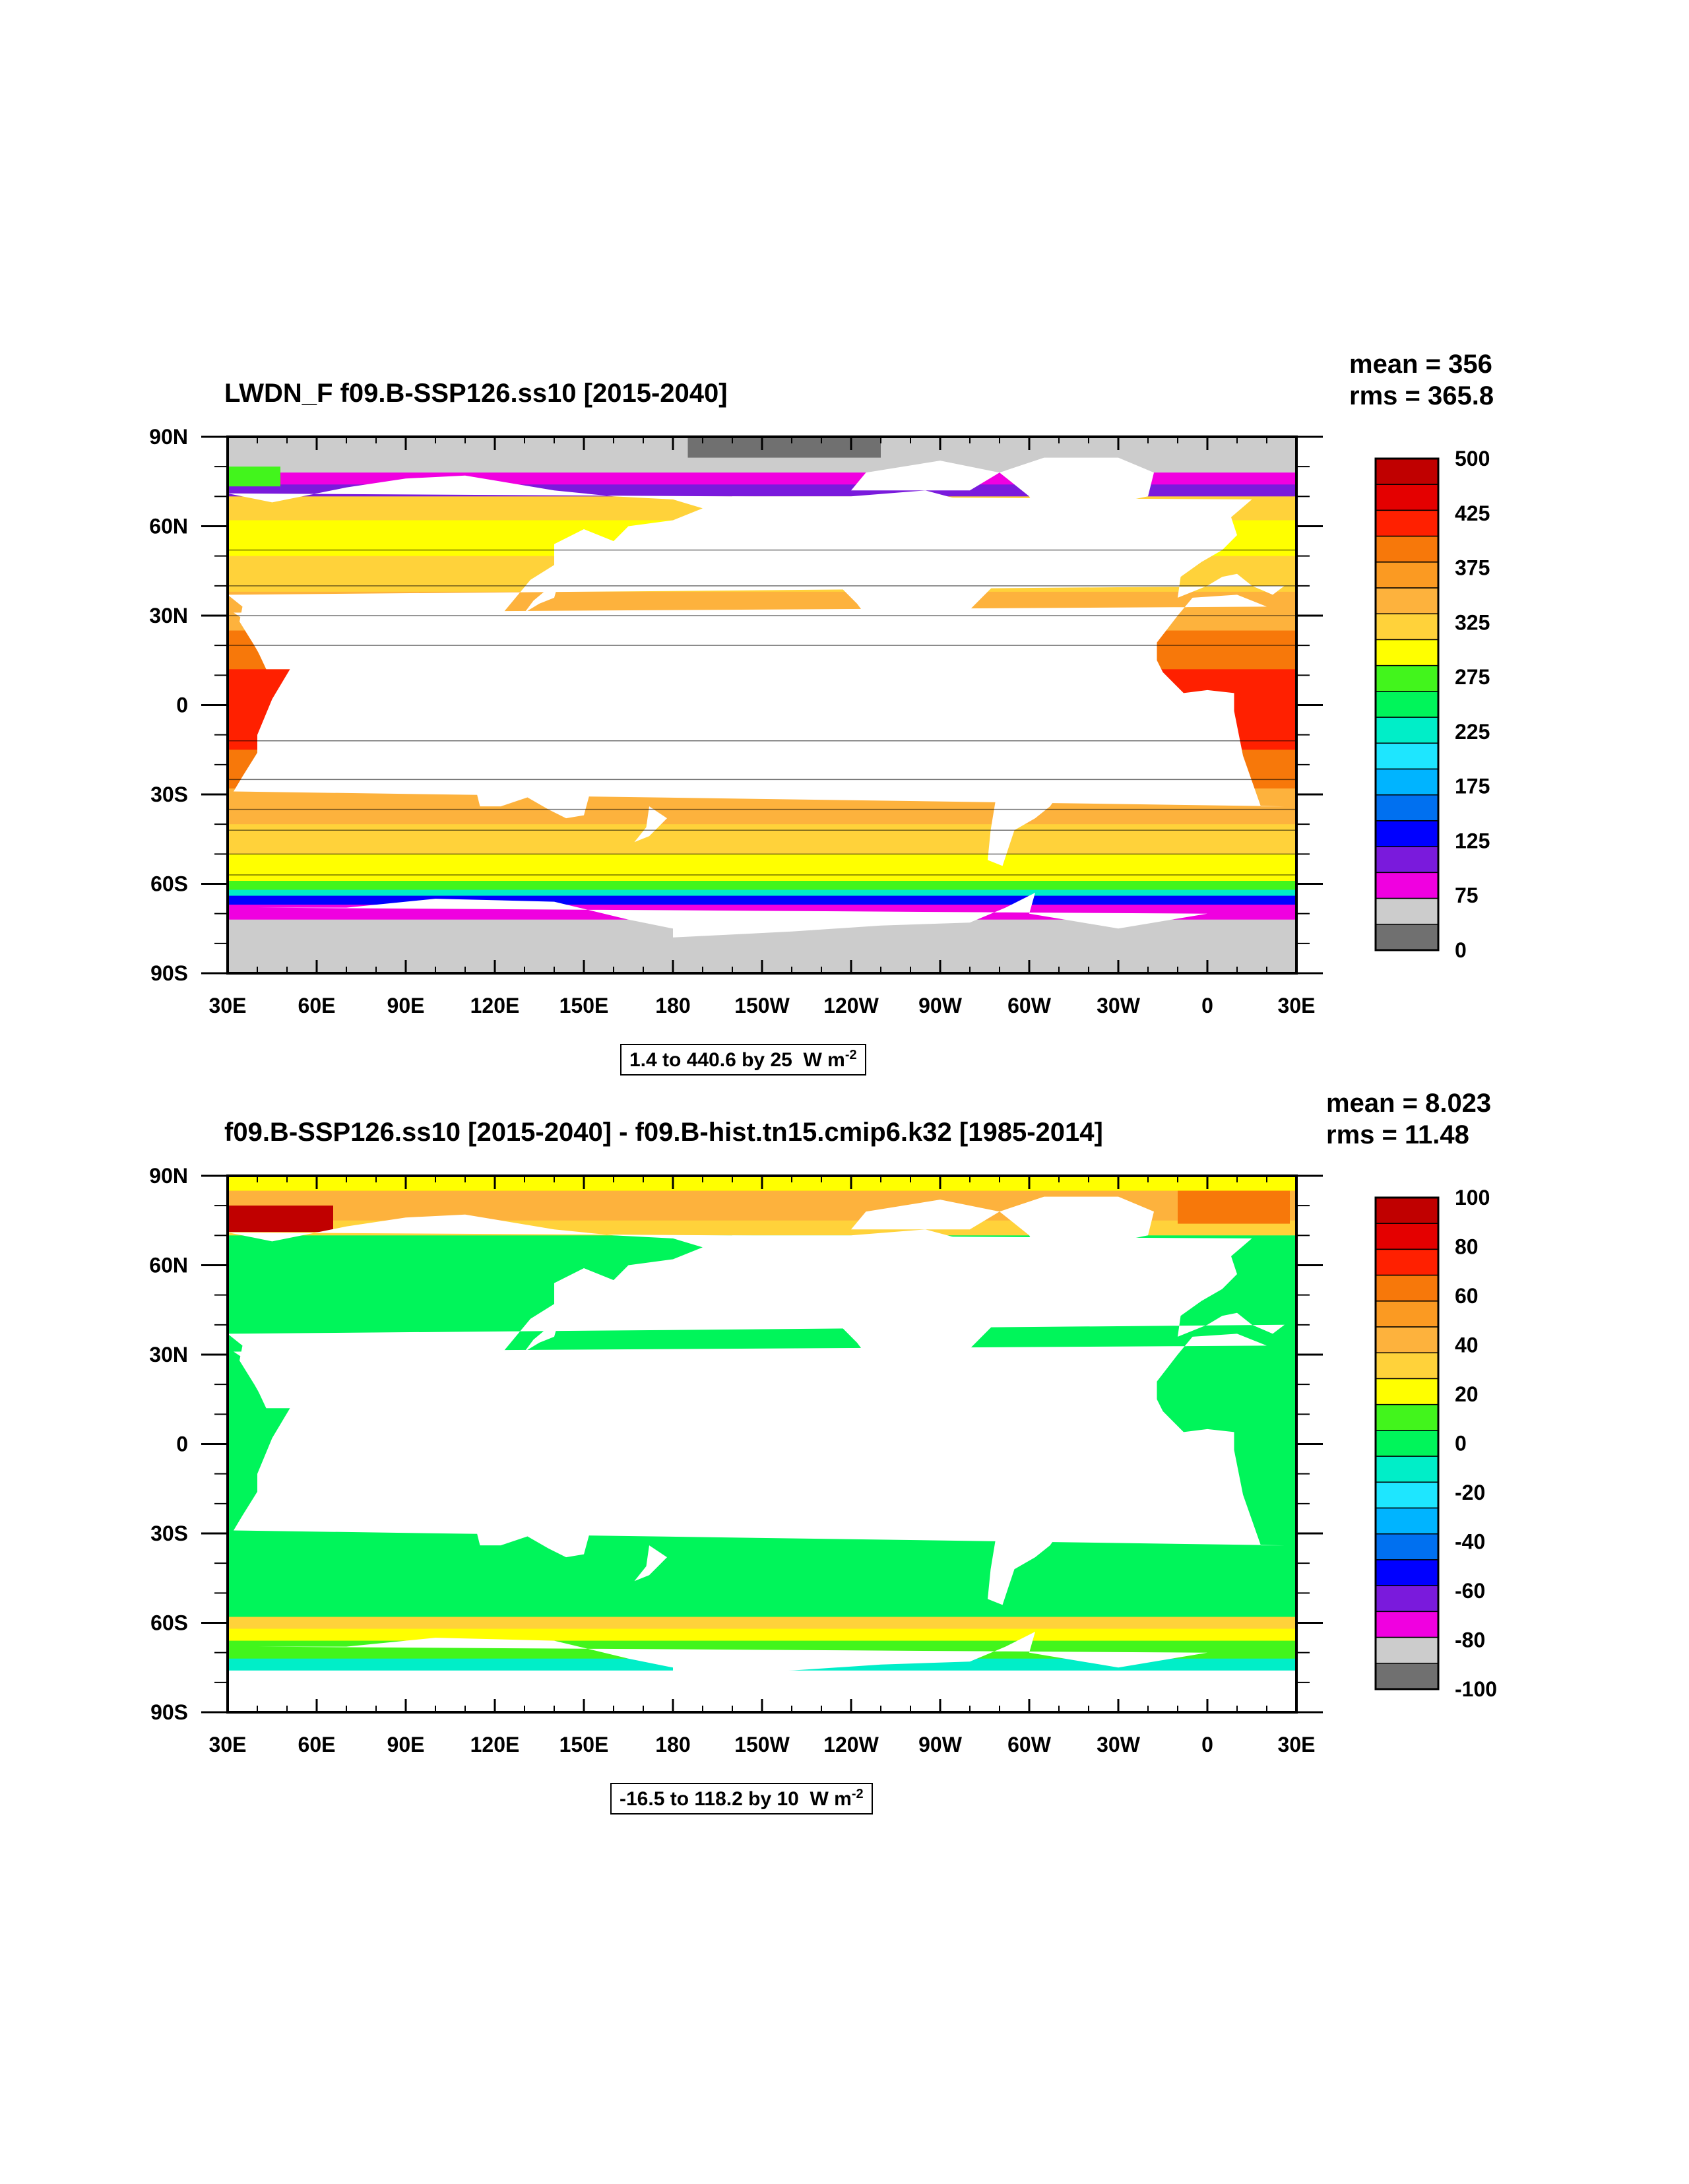 This screenshot has width=1689, height=2184. I want to click on colorbar-label: -100, so click(1476, 1689).